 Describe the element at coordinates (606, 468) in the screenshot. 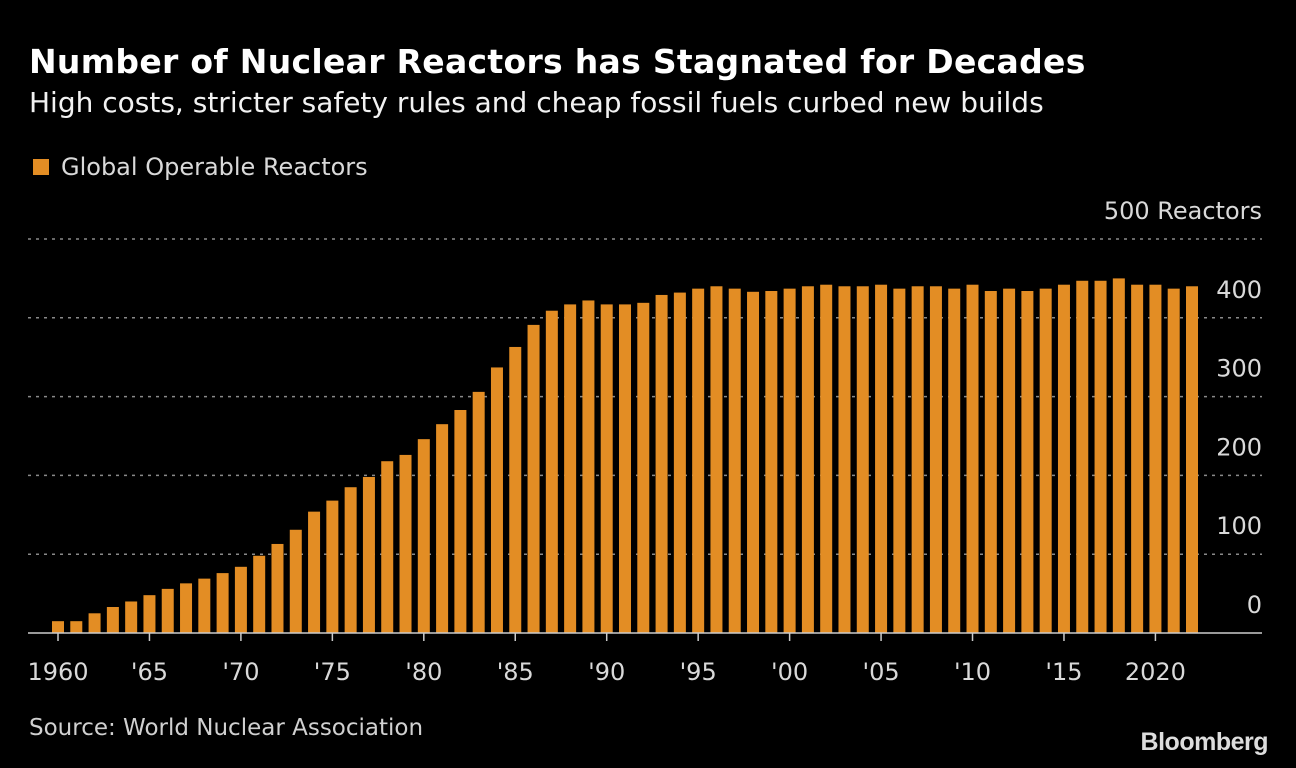

I see `bar-1990` at that location.